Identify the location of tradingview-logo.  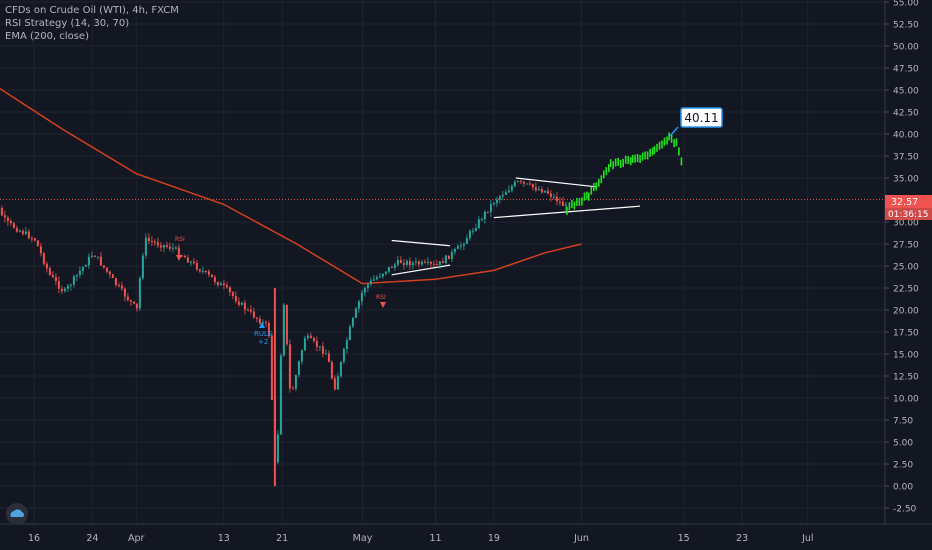
(17, 514).